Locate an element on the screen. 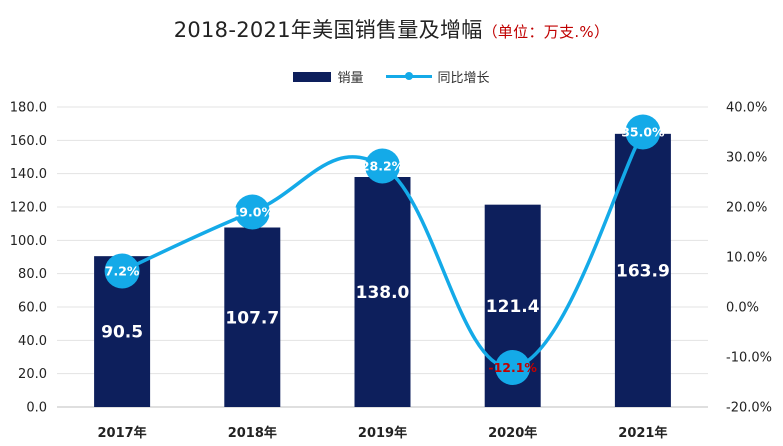  growth-point-label: 28.2% is located at coordinates (383, 166).